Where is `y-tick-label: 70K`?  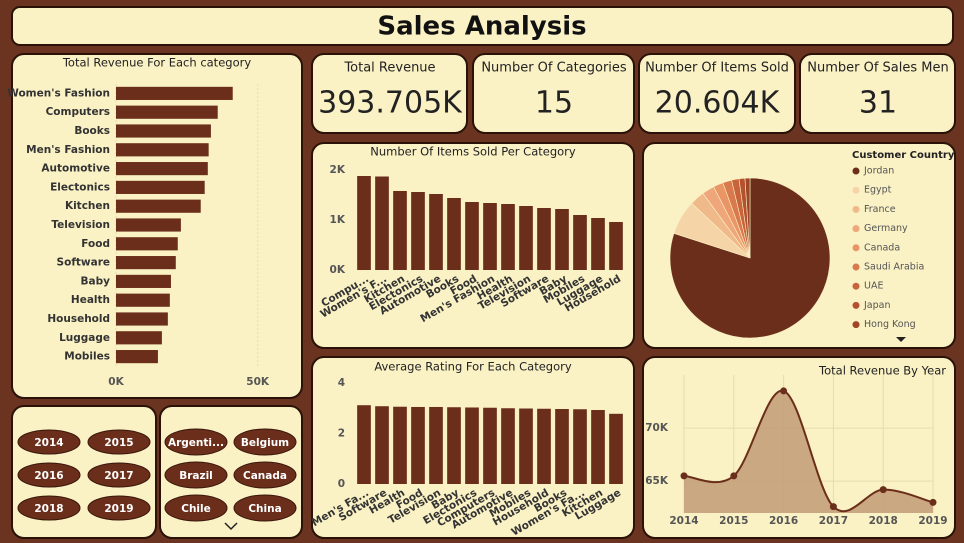 y-tick-label: 70K is located at coordinates (657, 428).